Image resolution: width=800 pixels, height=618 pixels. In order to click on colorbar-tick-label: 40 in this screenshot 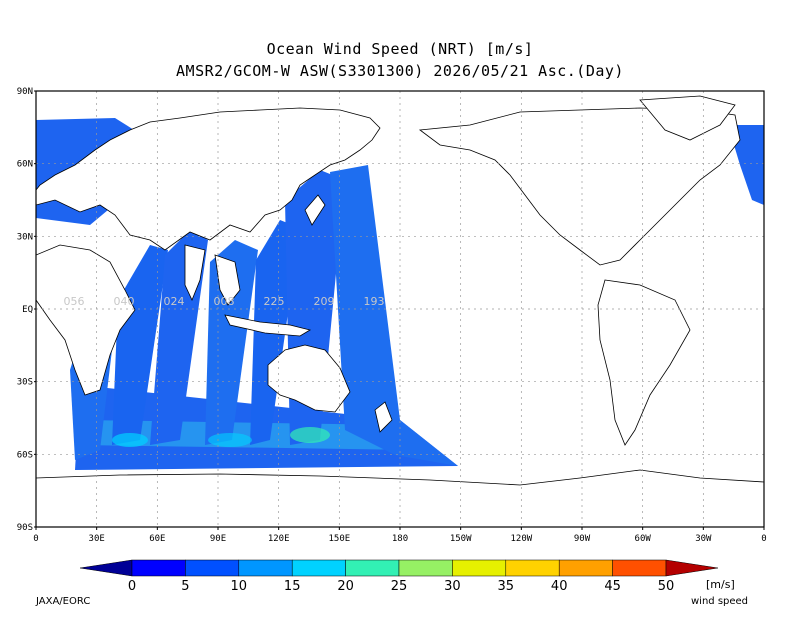, I will do `click(559, 586)`.